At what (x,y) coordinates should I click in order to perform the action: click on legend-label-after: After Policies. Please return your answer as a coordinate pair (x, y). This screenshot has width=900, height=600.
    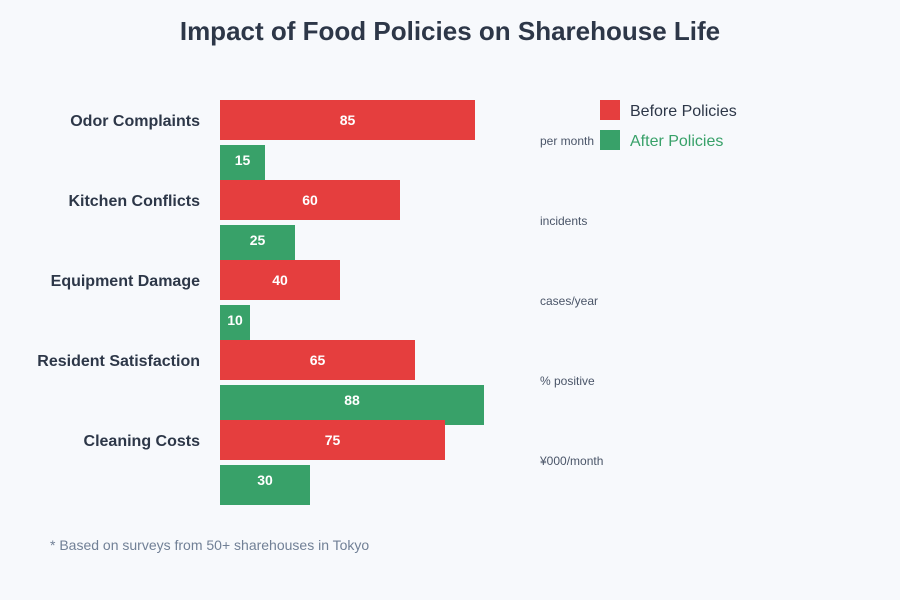
    Looking at the image, I should click on (676, 141).